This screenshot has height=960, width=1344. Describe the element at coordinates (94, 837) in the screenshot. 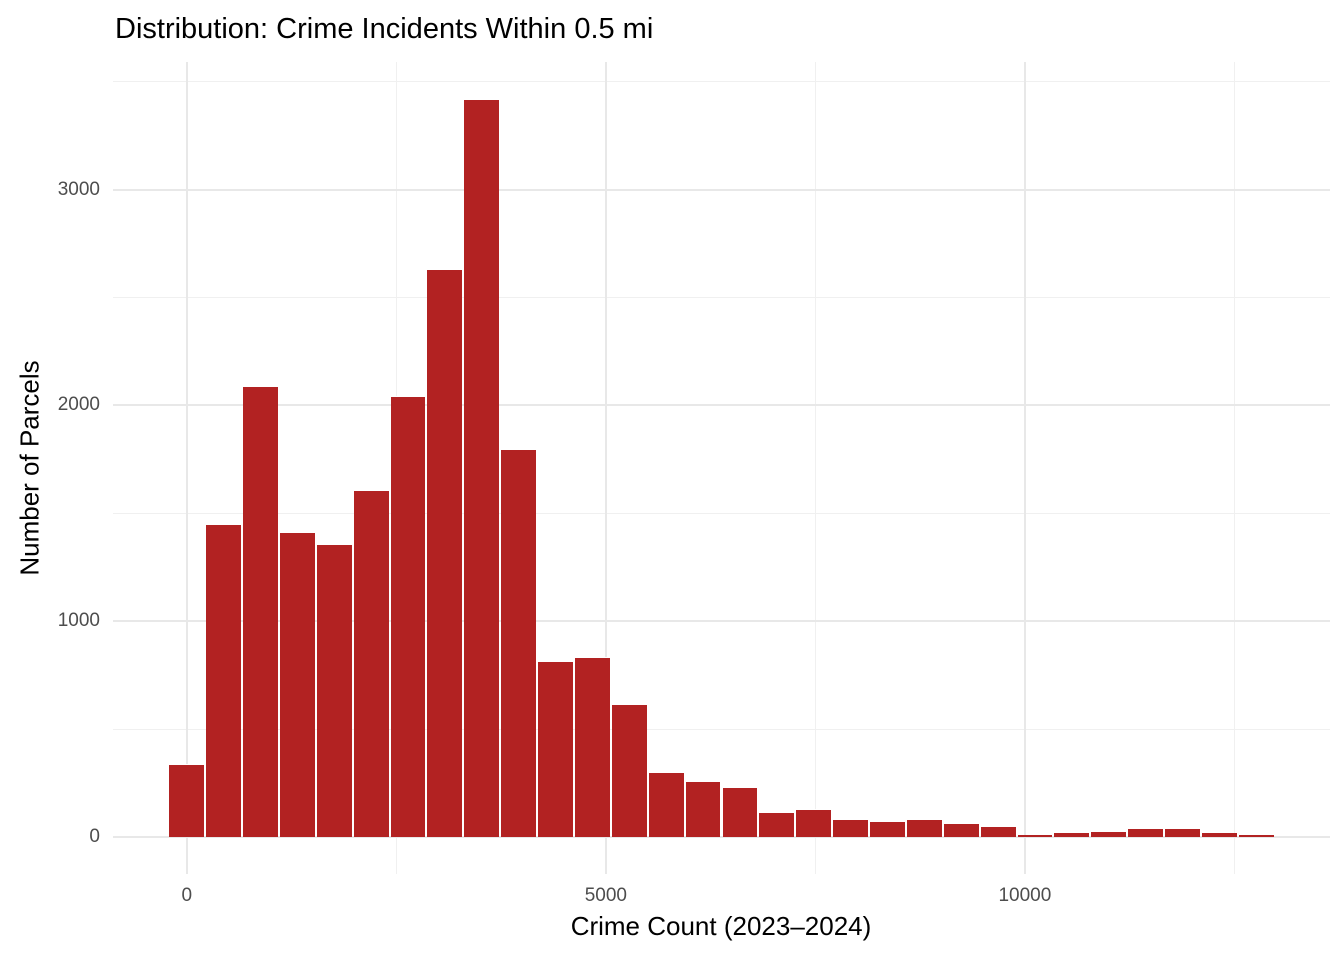

I see `y-tick-label: 0` at that location.